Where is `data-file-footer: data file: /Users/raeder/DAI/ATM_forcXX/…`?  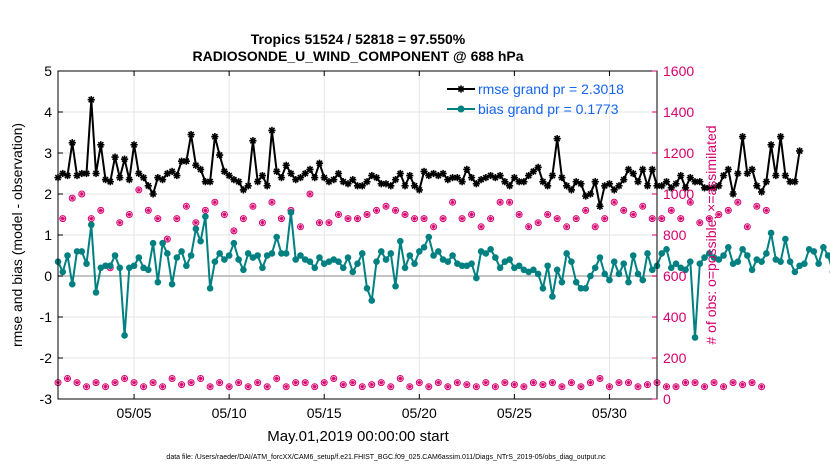 data-file-footer: data file: /Users/raeder/DAI/ATM_forcXX/… is located at coordinates (386, 457).